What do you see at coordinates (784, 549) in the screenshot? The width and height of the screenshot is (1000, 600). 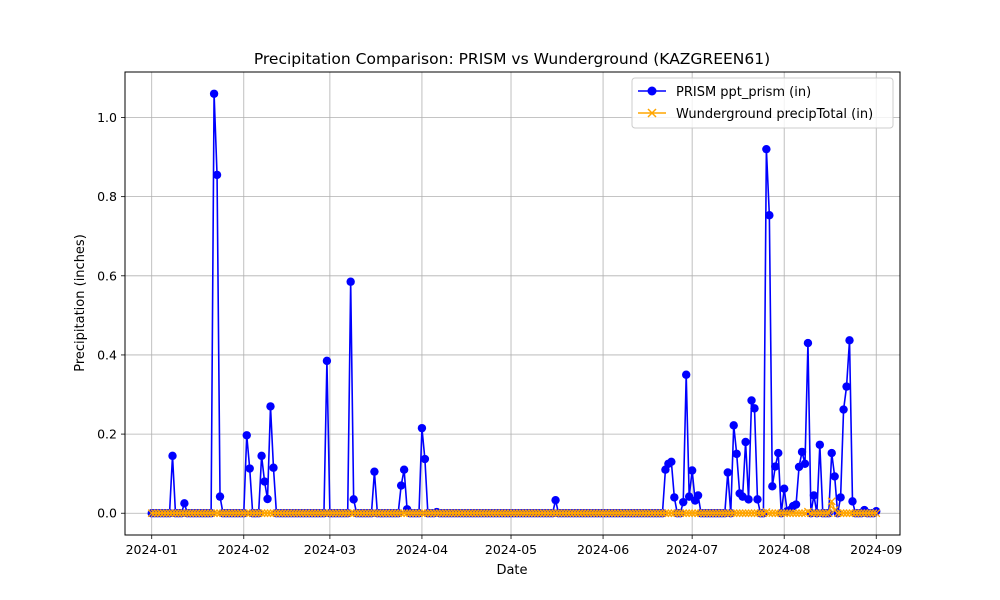 I see `x-tick-label: 2024-08` at bounding box center [784, 549].